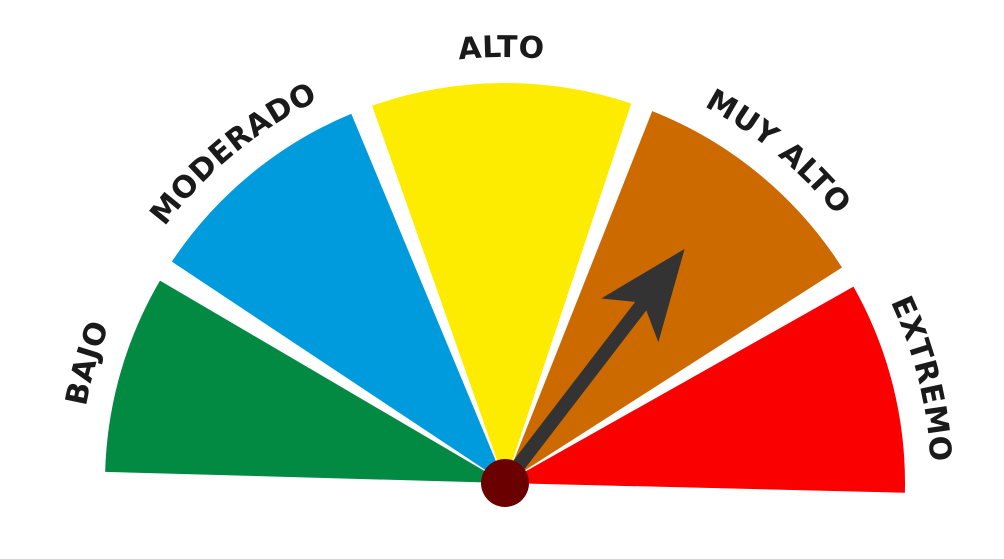 The height and width of the screenshot is (559, 1004). Describe the element at coordinates (505, 483) in the screenshot. I see `needle-hub` at that location.